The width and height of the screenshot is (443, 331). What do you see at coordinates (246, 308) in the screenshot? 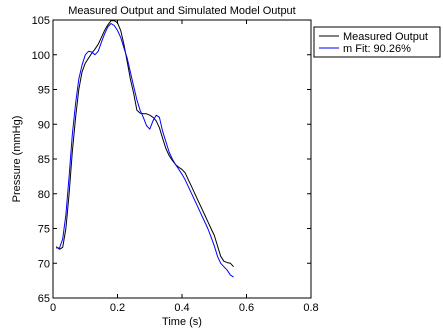
I see `x-tick-label: 0.6` at bounding box center [246, 308].